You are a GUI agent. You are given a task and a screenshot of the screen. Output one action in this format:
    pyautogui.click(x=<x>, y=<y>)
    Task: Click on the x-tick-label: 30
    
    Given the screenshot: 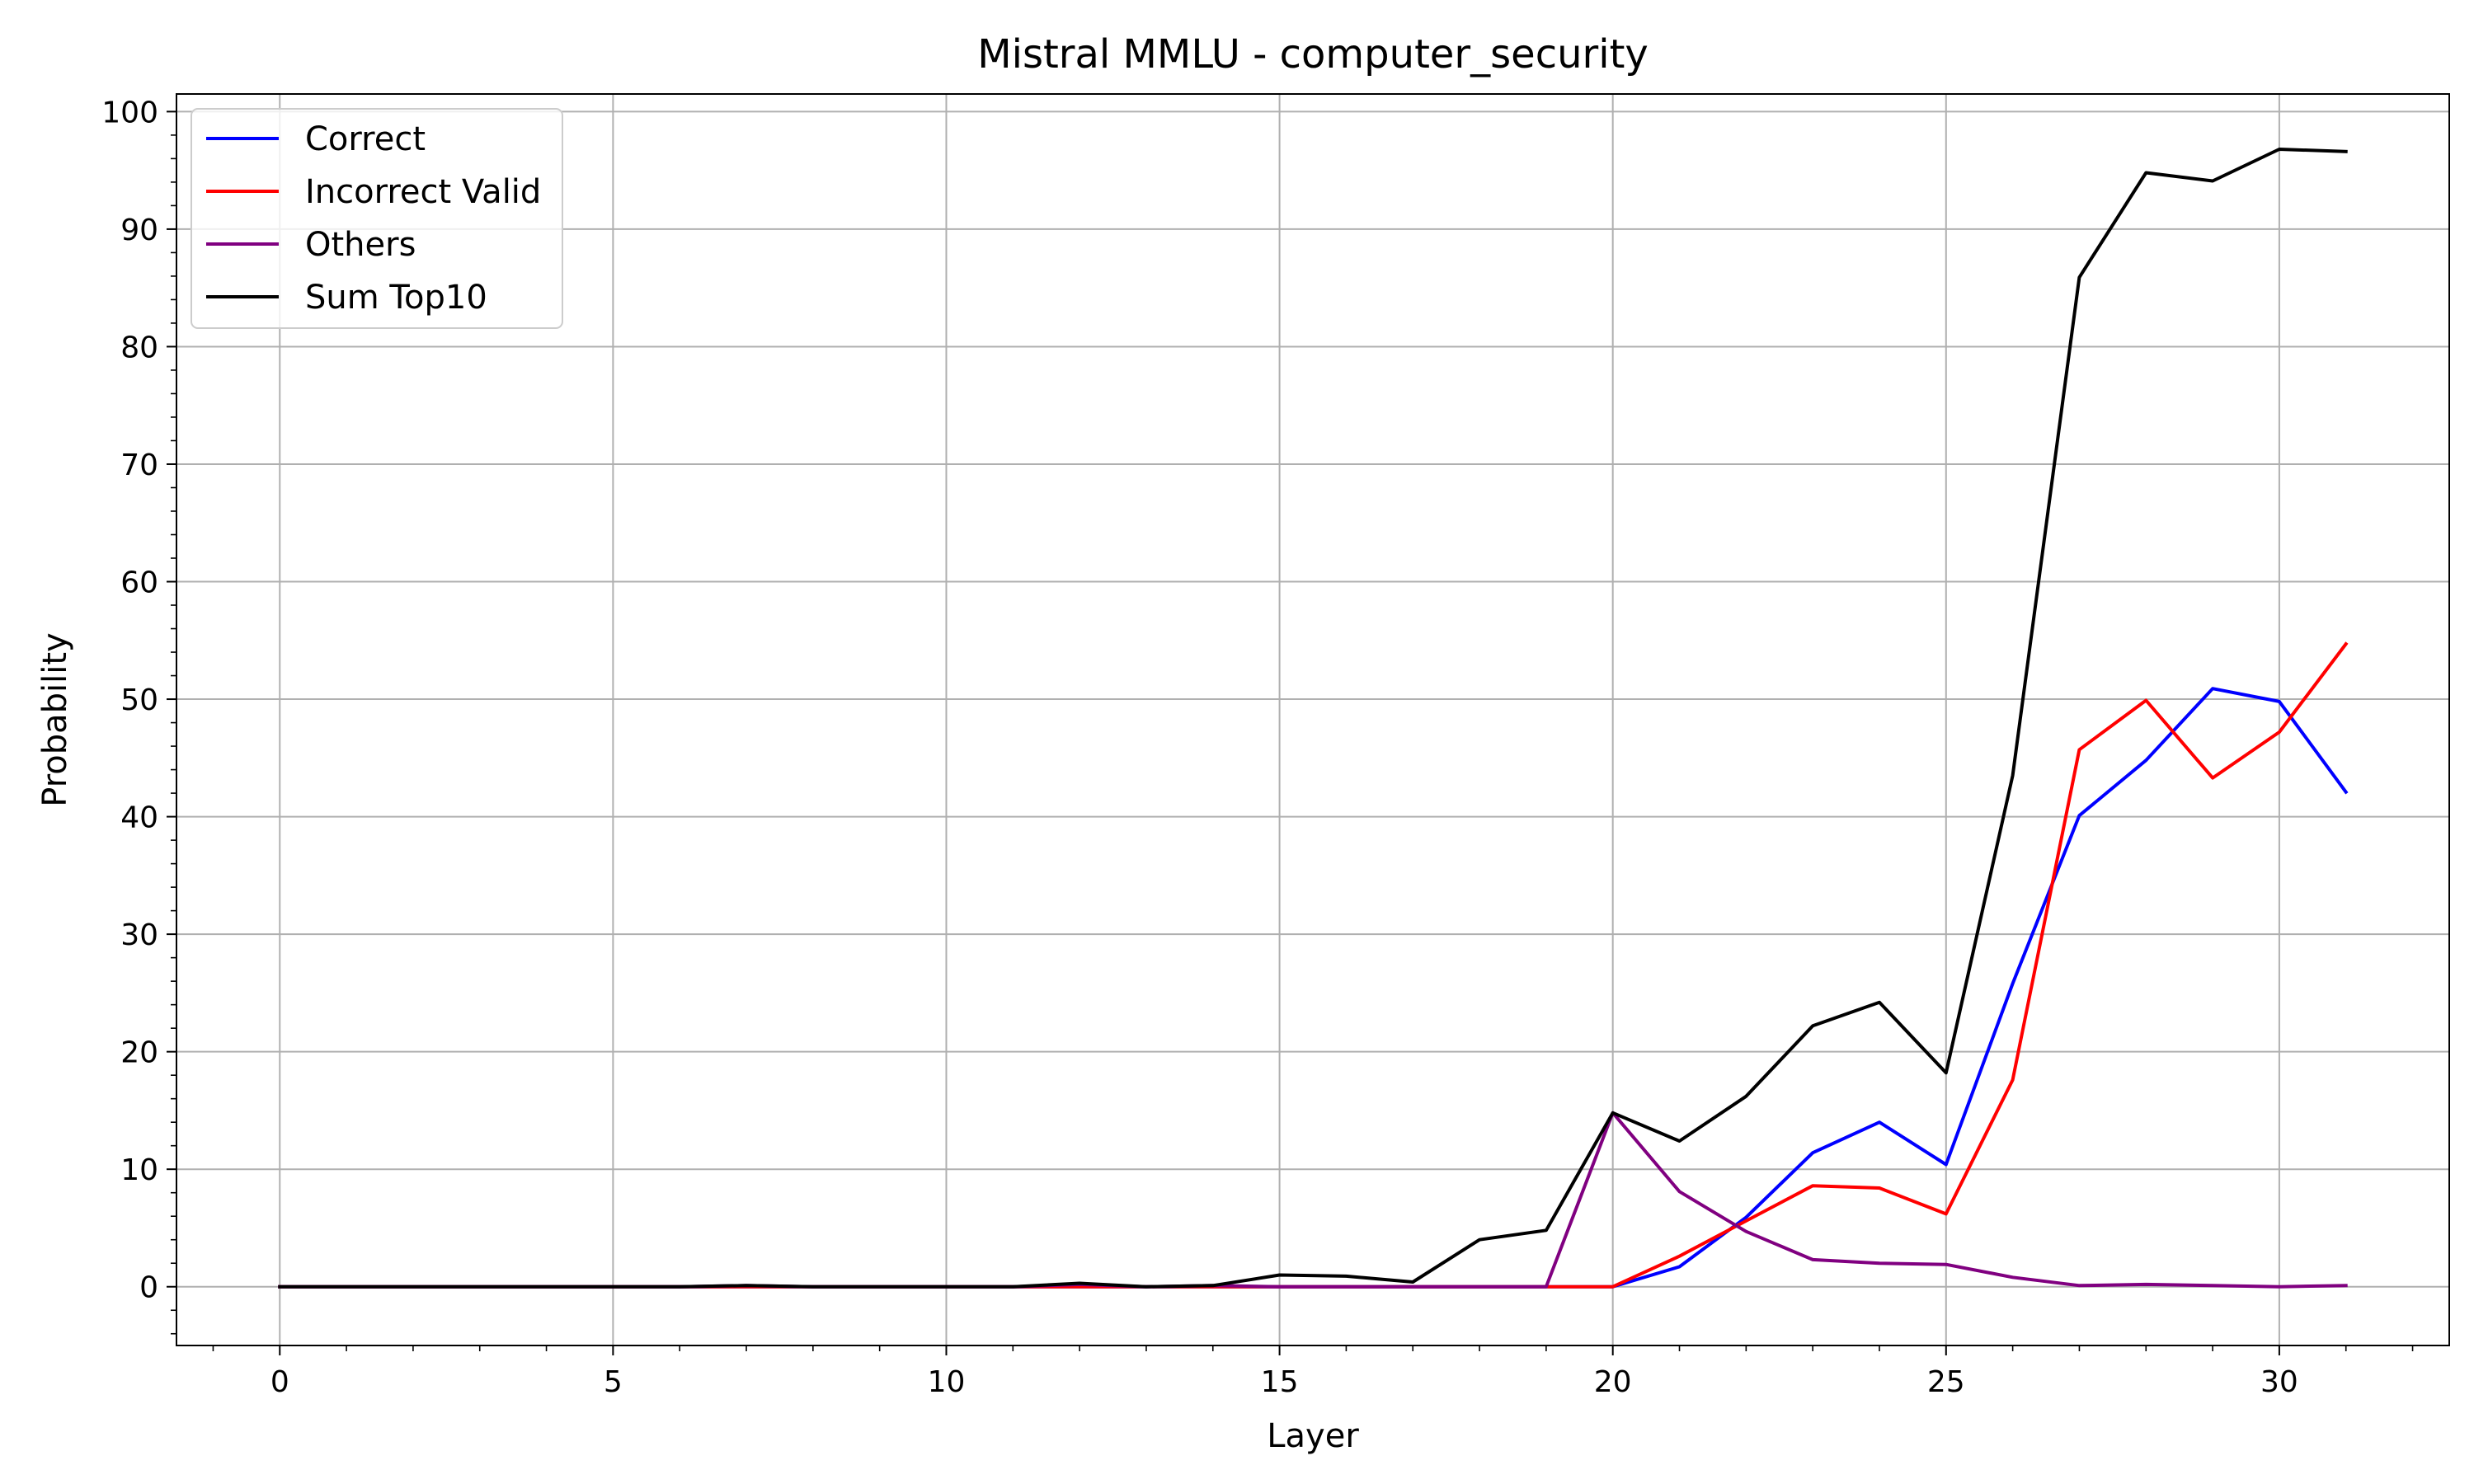 What is the action you would take?
    pyautogui.click(x=2279, y=1382)
    